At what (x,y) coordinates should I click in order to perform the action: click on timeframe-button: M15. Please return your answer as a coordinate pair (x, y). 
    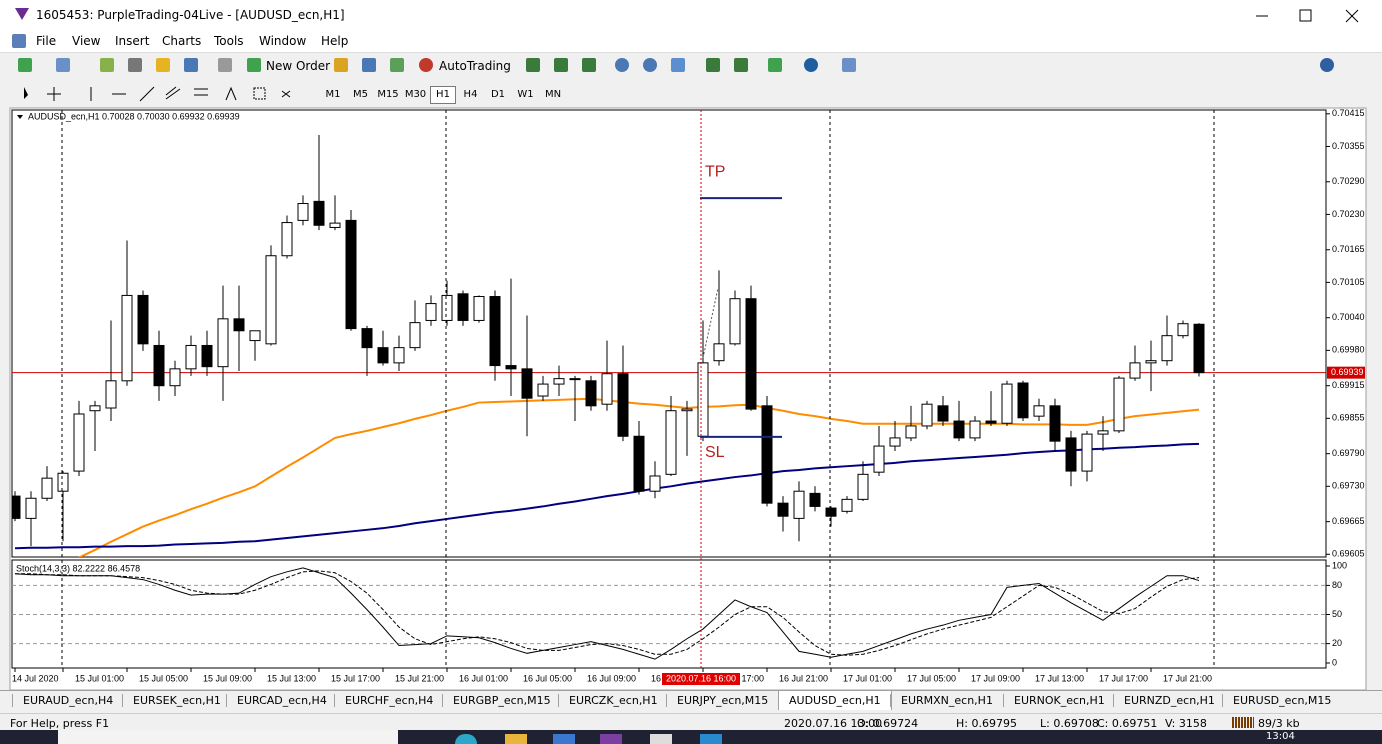
    Looking at the image, I should click on (388, 94).